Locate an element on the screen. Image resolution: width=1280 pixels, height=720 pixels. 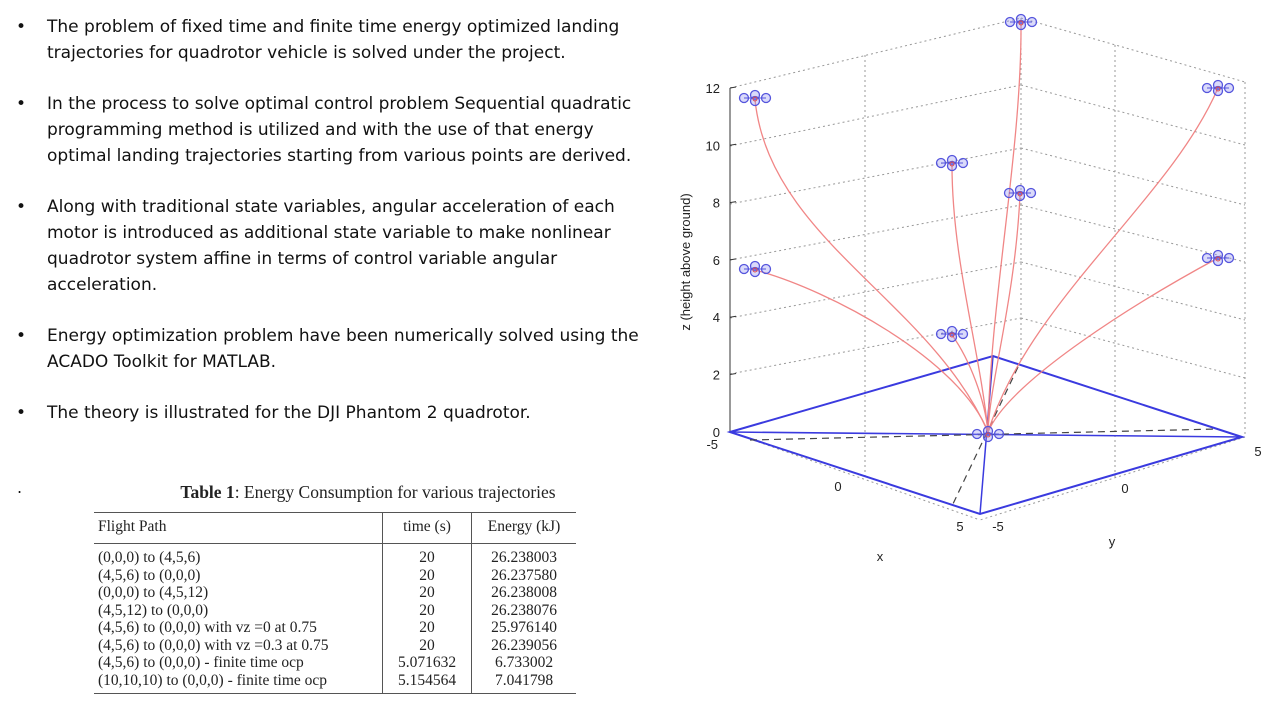
stray-mark: . is located at coordinates (20, 487).